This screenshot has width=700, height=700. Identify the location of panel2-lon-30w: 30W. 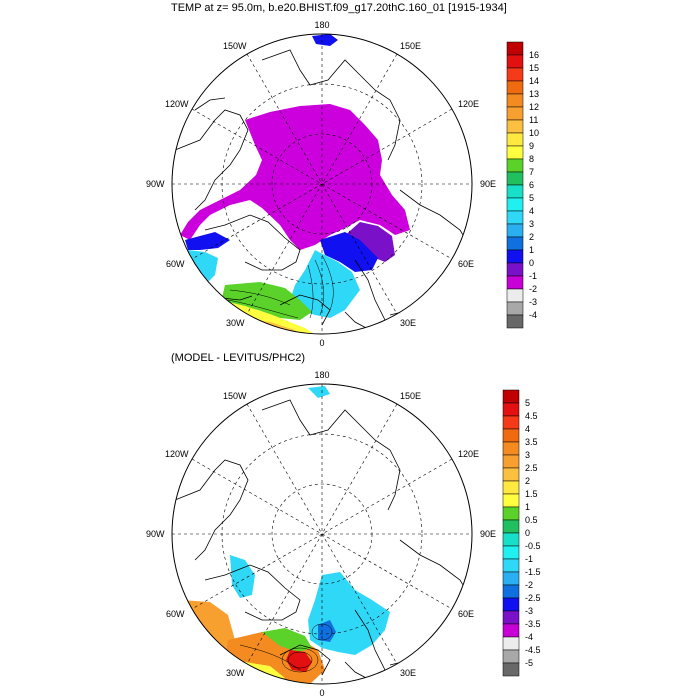
(235, 673).